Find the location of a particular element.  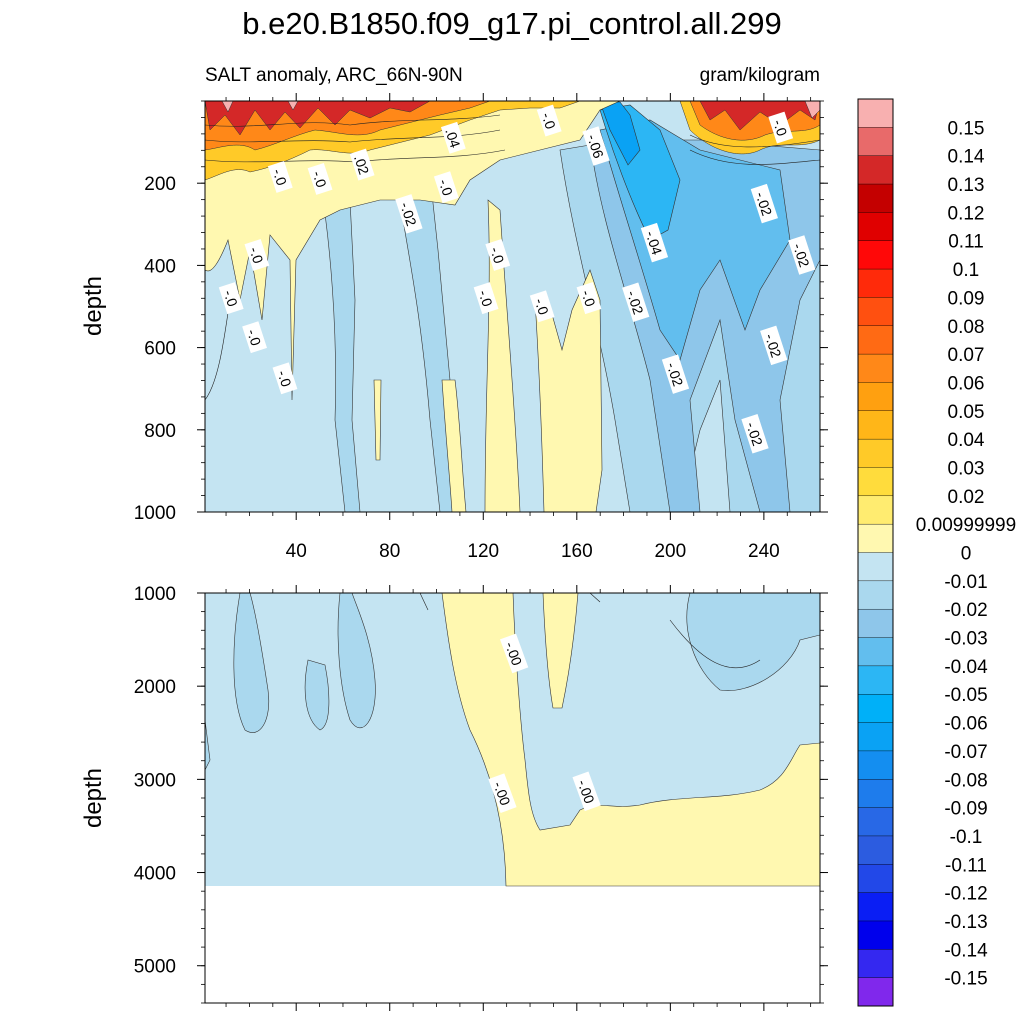

contour-label: -.00 is located at coordinates (586, 791).